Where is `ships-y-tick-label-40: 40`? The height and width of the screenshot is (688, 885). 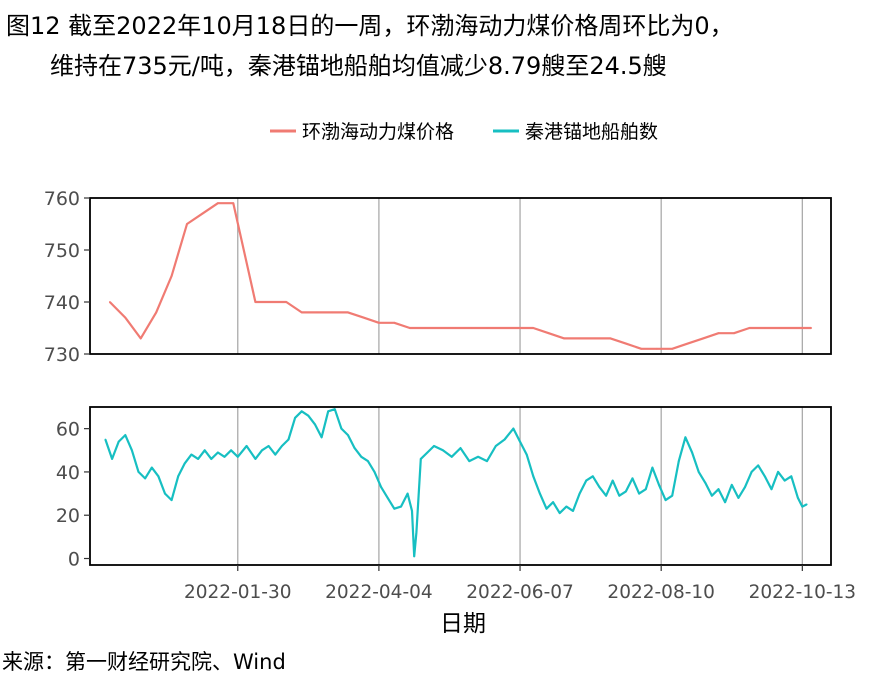
ships-y-tick-label-40: 40 is located at coordinates (68, 473).